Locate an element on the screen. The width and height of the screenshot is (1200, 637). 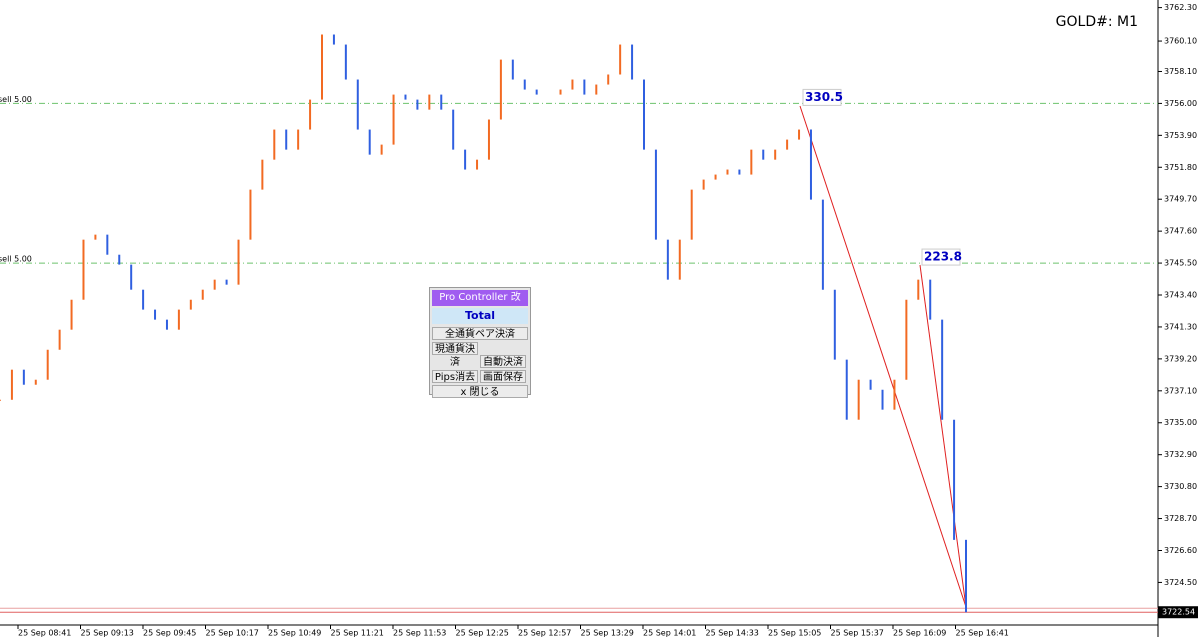
current-price-box is located at coordinates (1178, 612).